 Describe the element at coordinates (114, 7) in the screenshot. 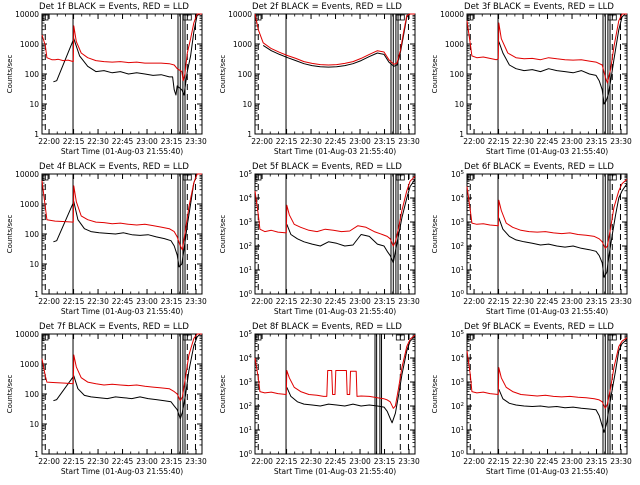

I see `panel-title: Det 1f BLACK = Events, RED = LLD` at that location.